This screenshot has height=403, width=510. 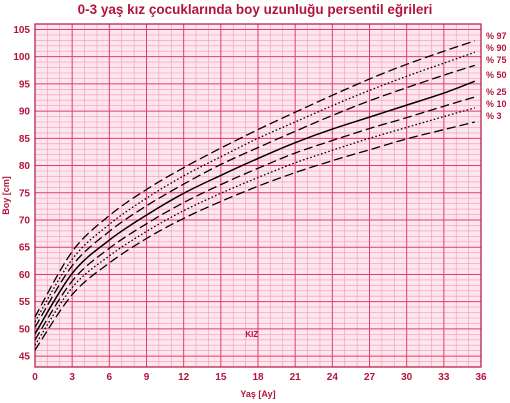 I want to click on y-tick-label: 45, so click(x=25, y=357).